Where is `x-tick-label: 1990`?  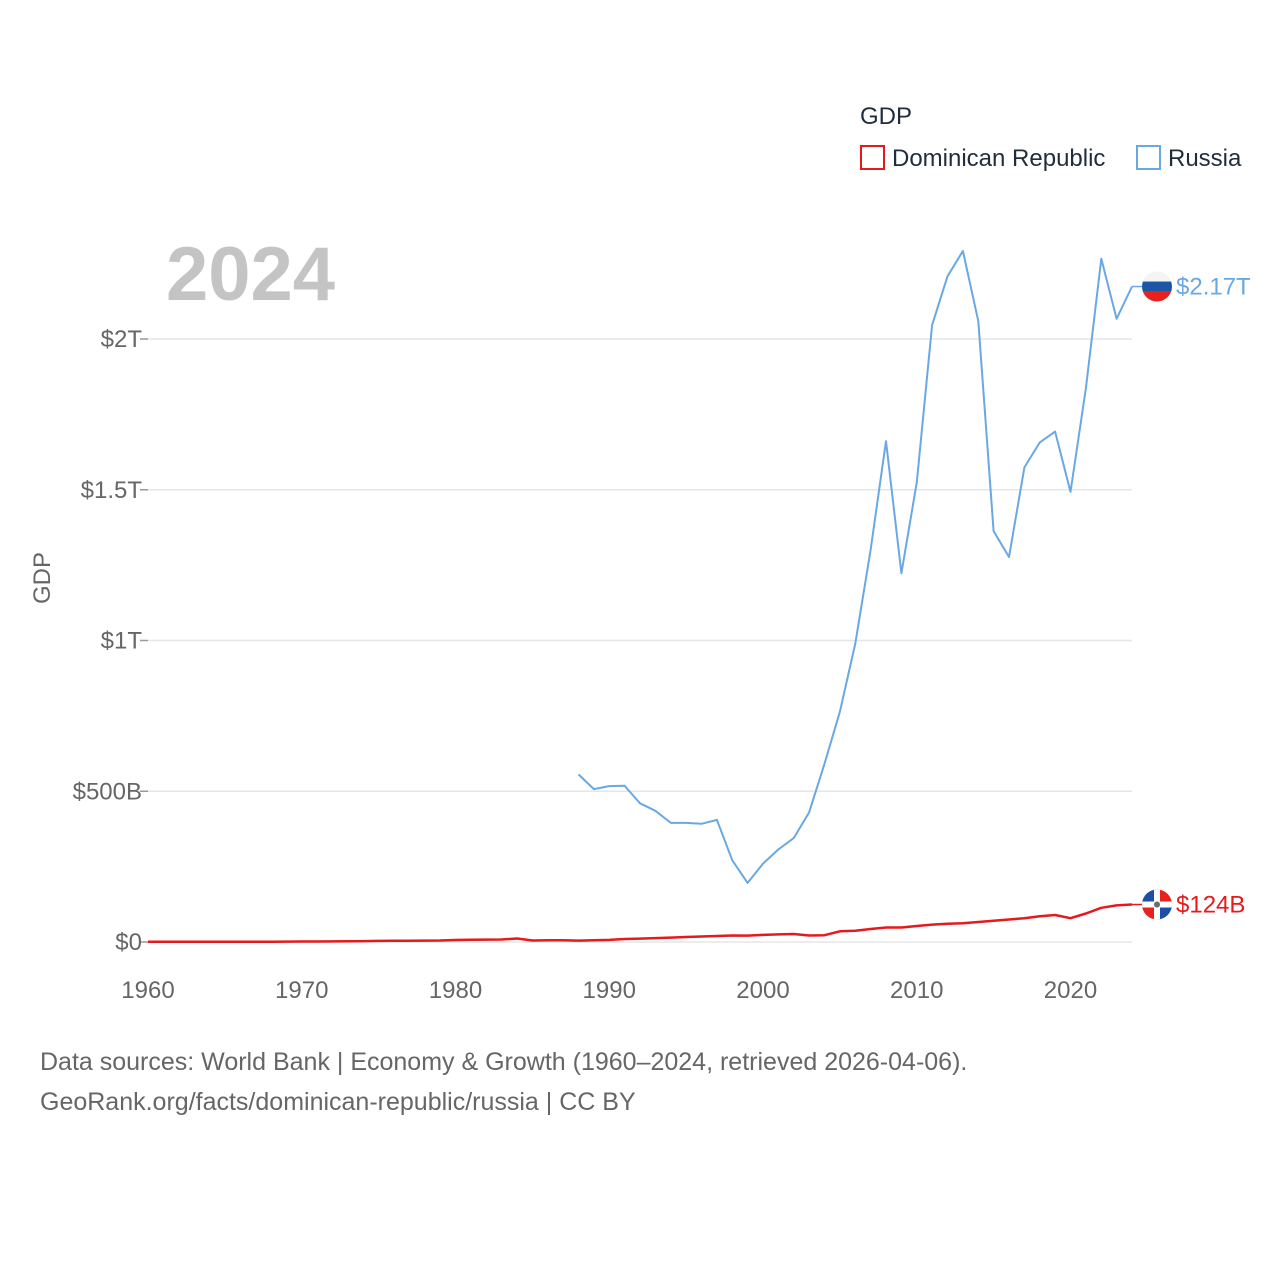 x-tick-label: 1990 is located at coordinates (609, 990).